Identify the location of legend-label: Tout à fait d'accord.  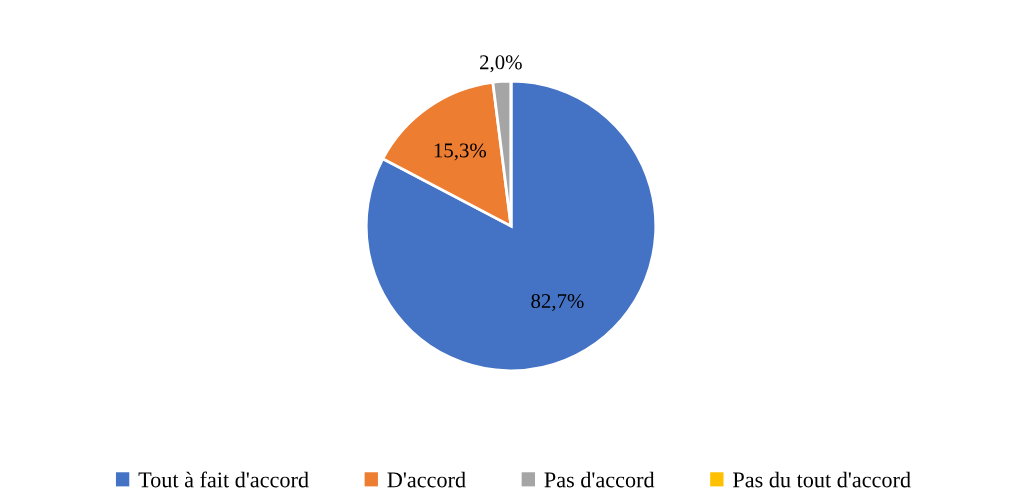
(223, 479).